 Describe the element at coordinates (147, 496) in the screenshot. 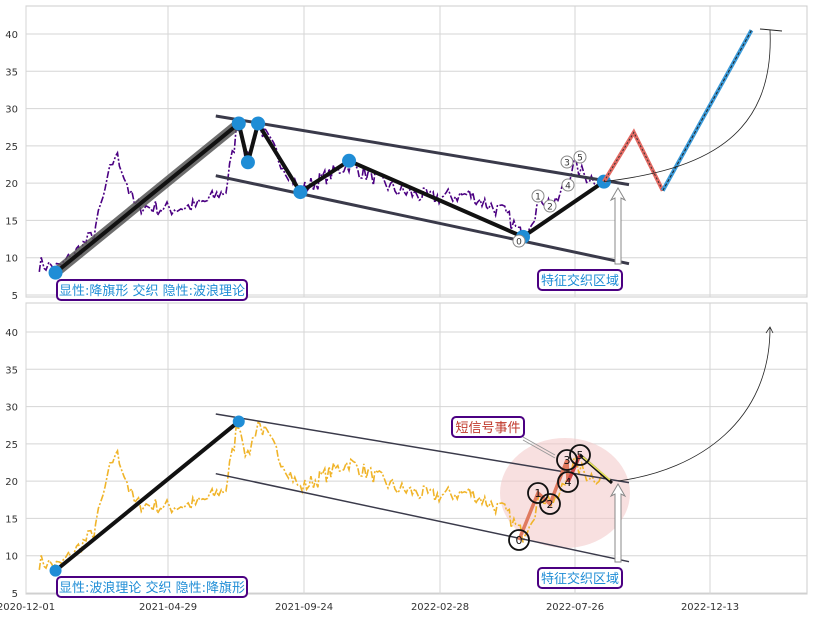

I see `bottom-flag-pole` at that location.